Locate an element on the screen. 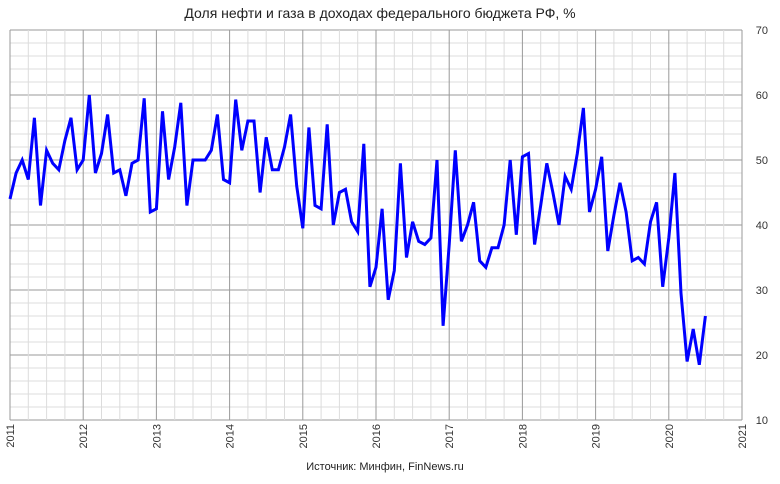  y-tick-label: 30 is located at coordinates (762, 291).